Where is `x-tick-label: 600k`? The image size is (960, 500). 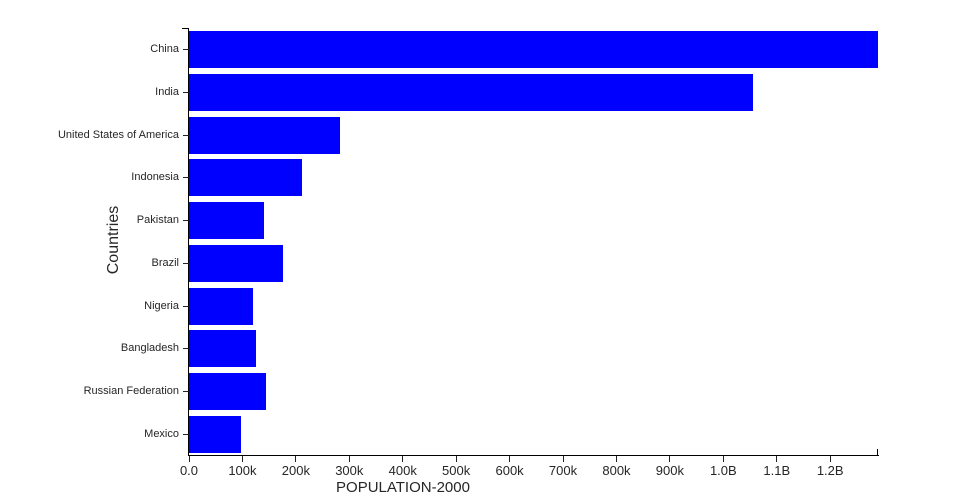
x-tick-label: 600k is located at coordinates (509, 470).